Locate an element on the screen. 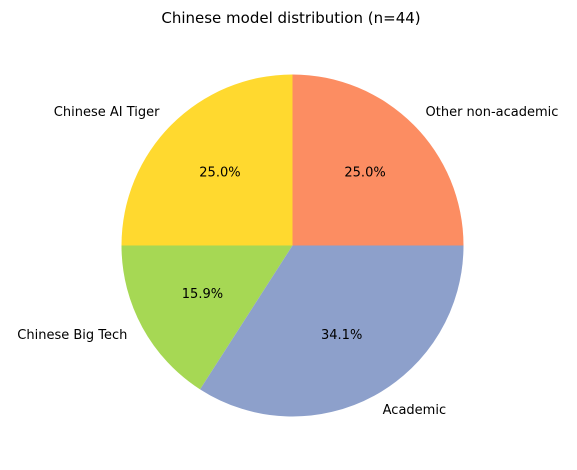  pie-slice-chinese-big-tech is located at coordinates (207, 317).